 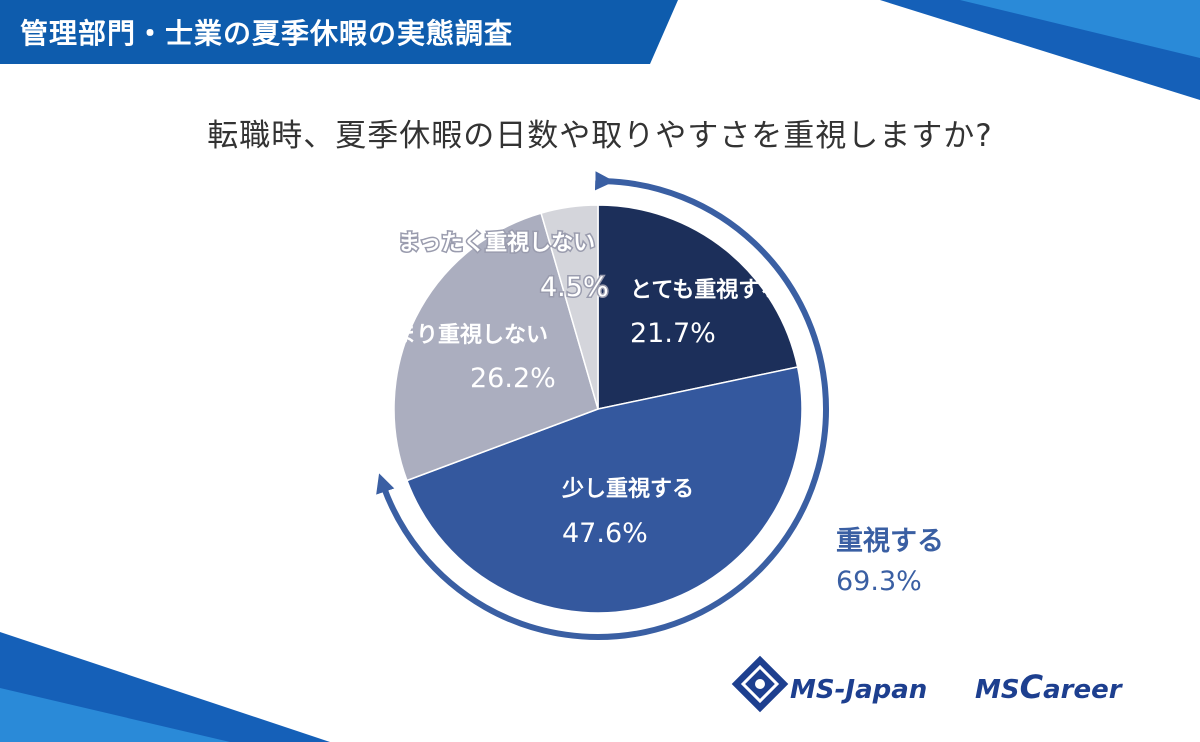 What do you see at coordinates (1080, 29) in the screenshot?
I see `top-right-stripe-light` at bounding box center [1080, 29].